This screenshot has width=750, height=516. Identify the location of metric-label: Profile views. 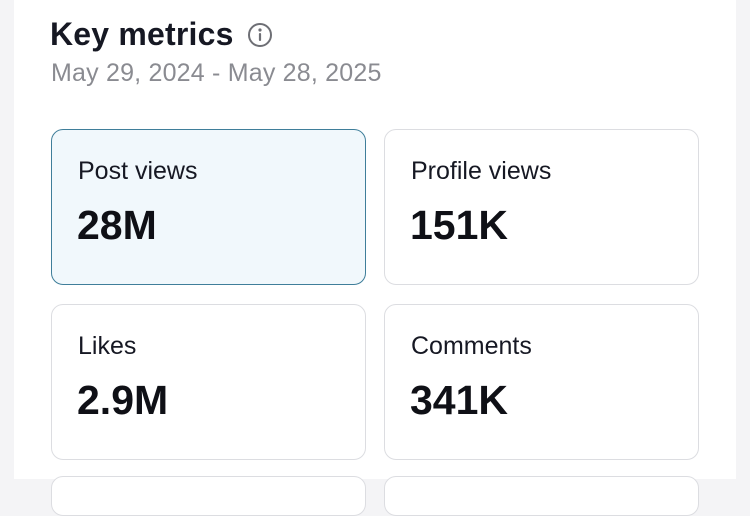
(481, 171).